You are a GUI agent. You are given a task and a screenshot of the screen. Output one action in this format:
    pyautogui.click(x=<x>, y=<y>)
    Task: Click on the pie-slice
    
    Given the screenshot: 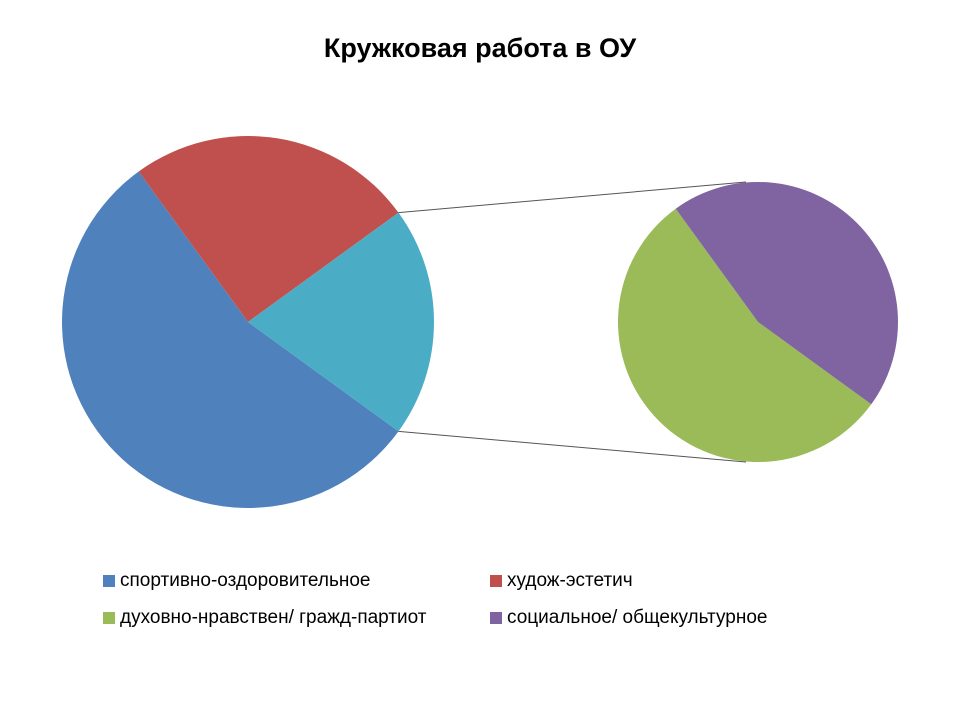 What is the action you would take?
    pyautogui.click(x=268, y=228)
    